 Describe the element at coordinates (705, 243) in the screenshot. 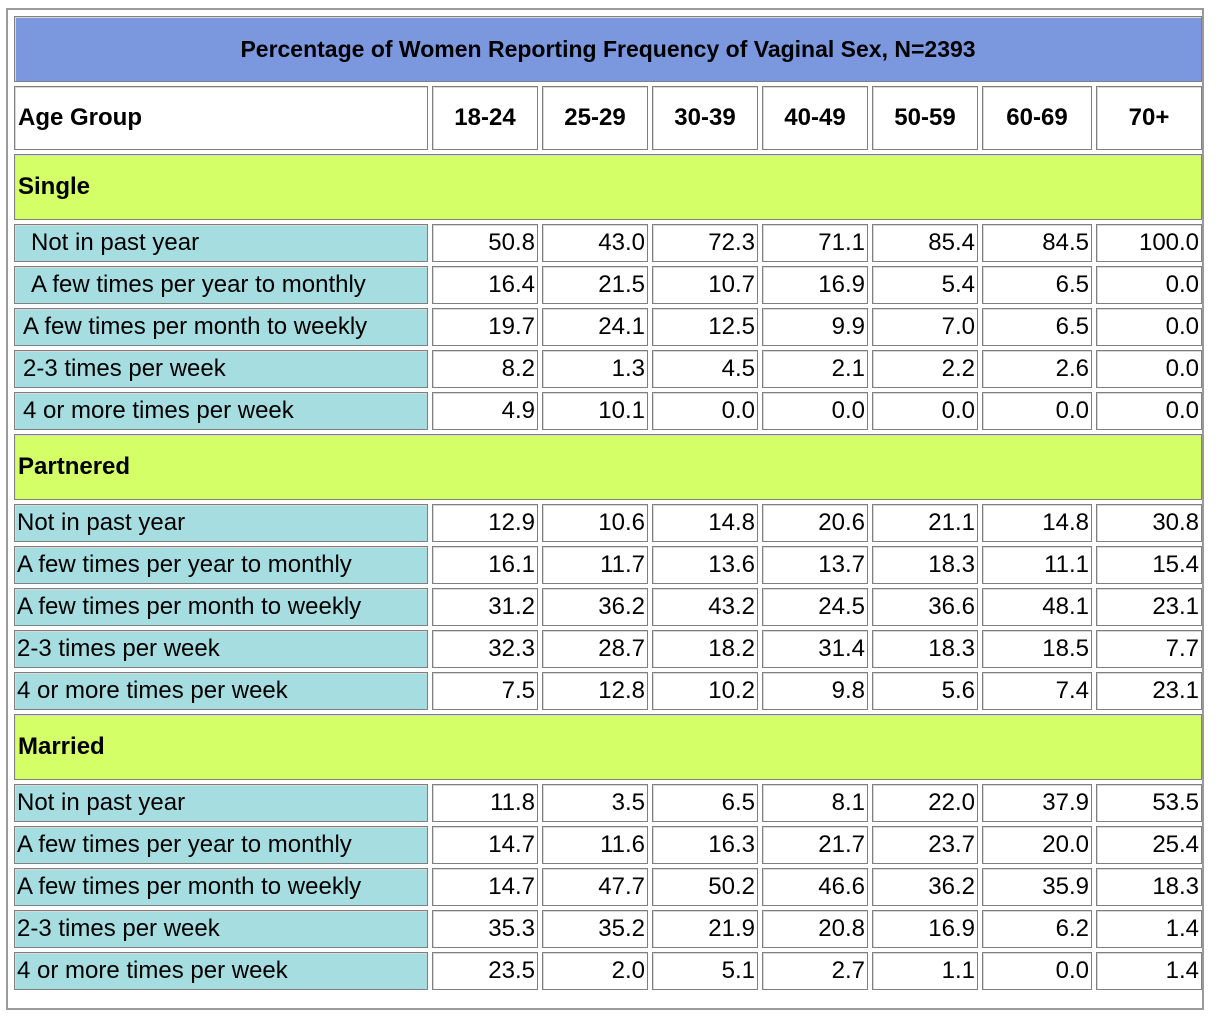

I see `value-cell: 72.3` at that location.